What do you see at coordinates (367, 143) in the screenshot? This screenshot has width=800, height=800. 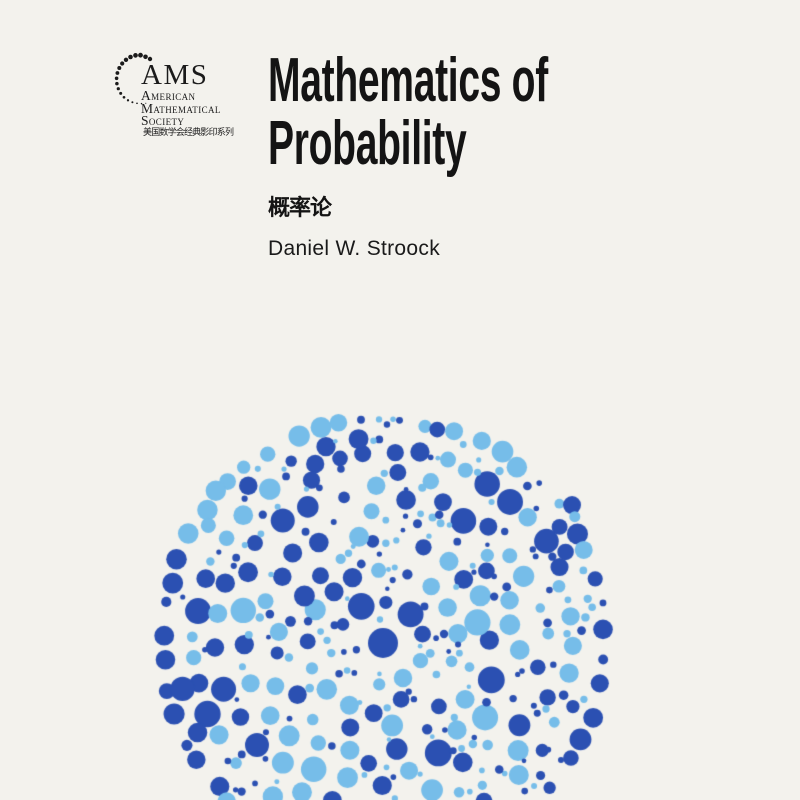 I see `book-title-line-2: Probability` at bounding box center [367, 143].